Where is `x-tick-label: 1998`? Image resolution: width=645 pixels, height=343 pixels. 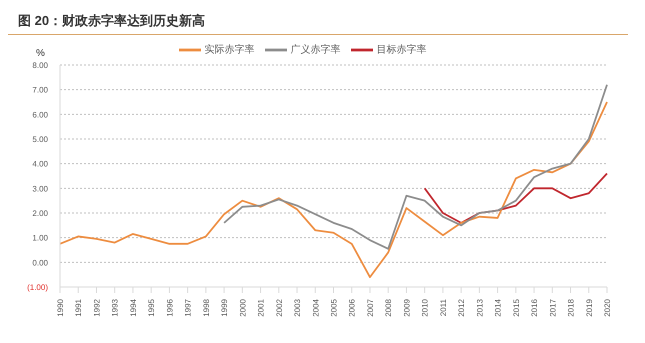 x-tick-label: 1998 is located at coordinates (206, 307).